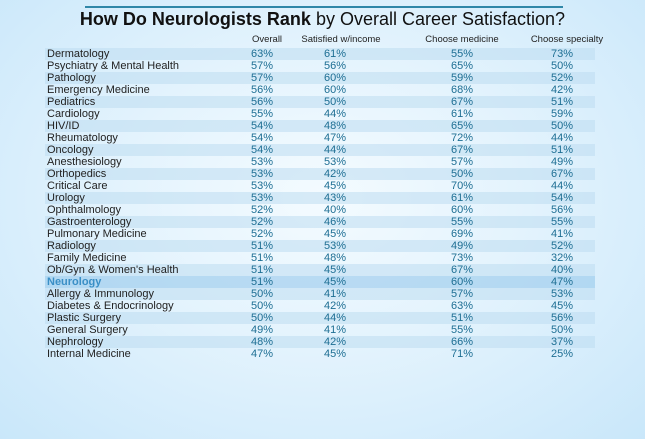 The width and height of the screenshot is (645, 439). Describe the element at coordinates (87, 258) in the screenshot. I see `specialty-name: Family Medicine` at that location.